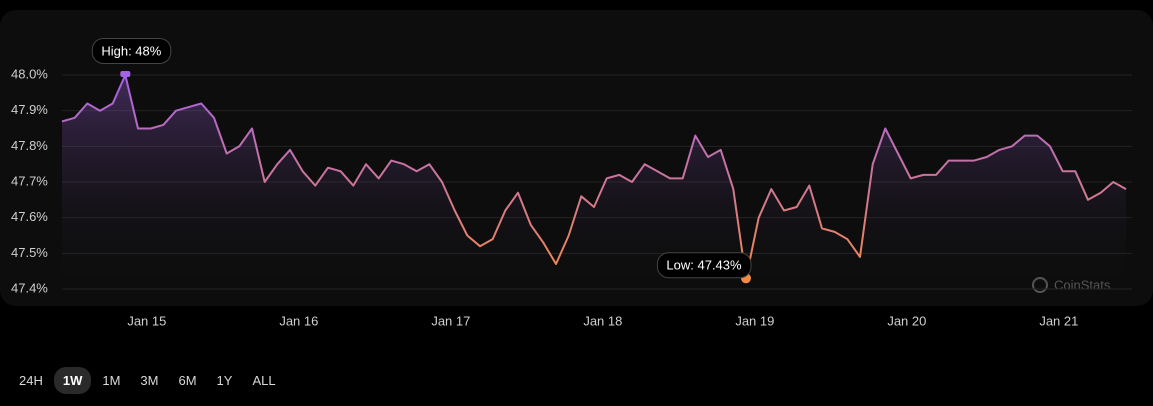  Describe the element at coordinates (1058, 320) in the screenshot. I see `x-tick-label: Jan 21` at that location.